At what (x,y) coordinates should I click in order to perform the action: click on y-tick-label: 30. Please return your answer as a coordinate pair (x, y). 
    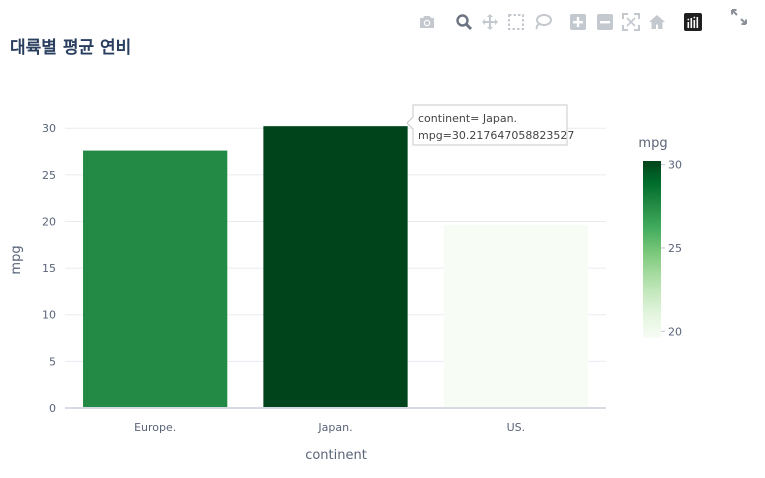
    Looking at the image, I should click on (49, 128).